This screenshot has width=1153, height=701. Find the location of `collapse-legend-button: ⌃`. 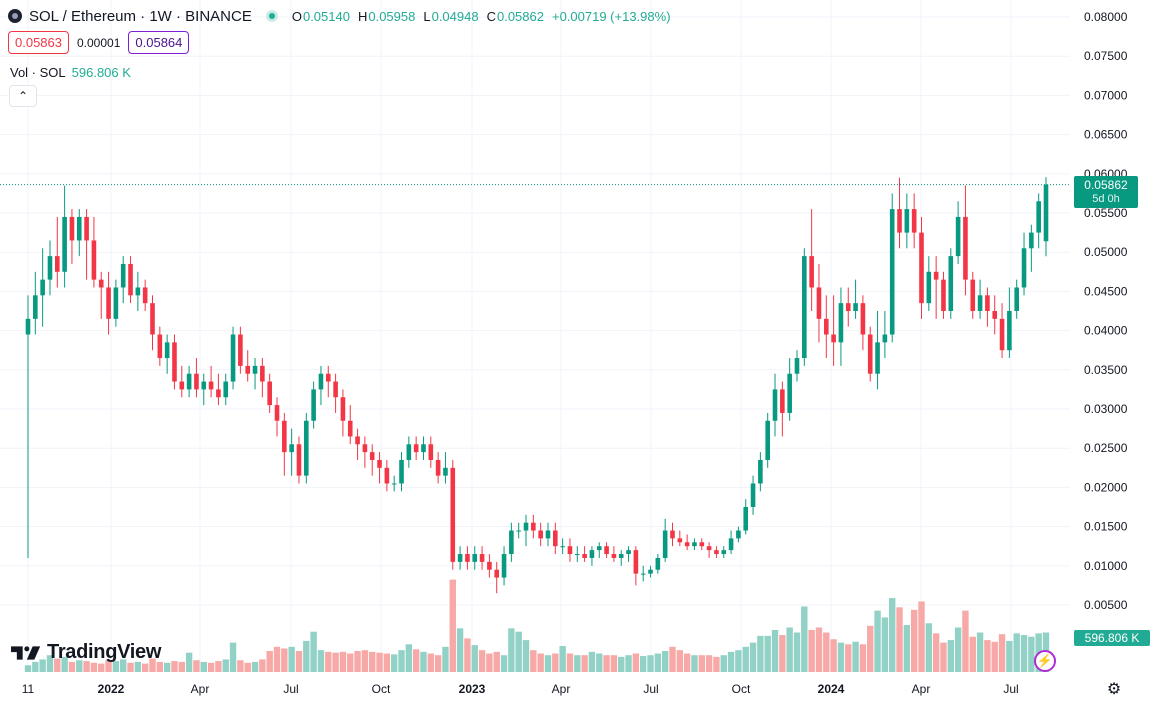

collapse-legend-button: ⌃ is located at coordinates (23, 96).